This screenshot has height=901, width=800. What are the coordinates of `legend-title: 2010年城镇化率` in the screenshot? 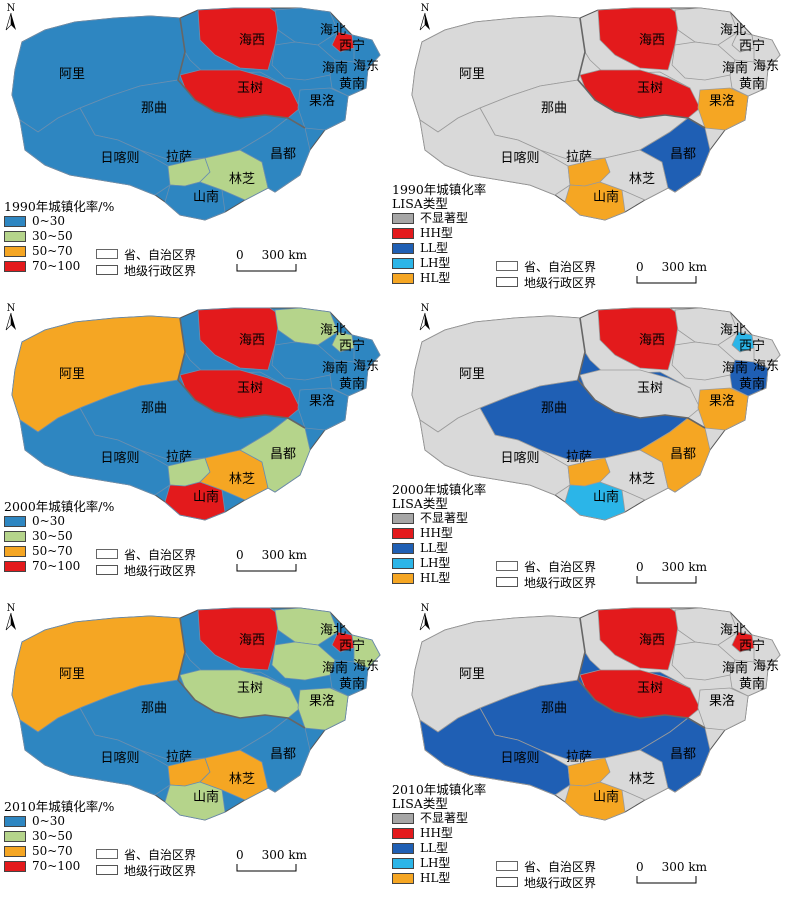 It's located at (439, 789).